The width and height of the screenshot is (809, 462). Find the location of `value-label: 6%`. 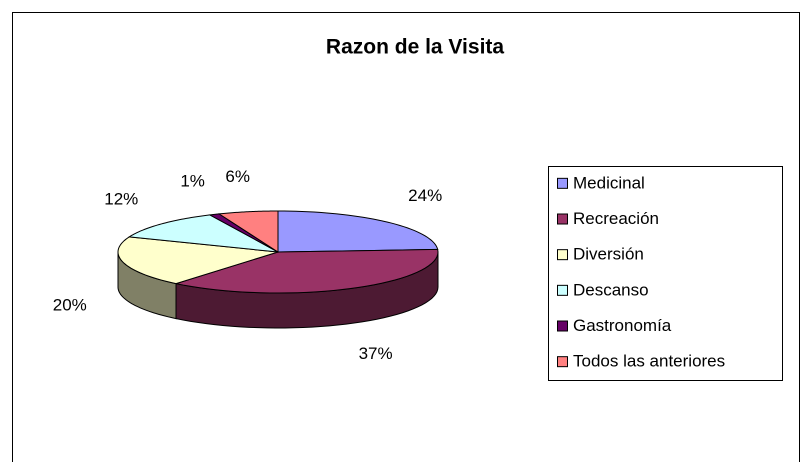

value-label: 6% is located at coordinates (237, 176).